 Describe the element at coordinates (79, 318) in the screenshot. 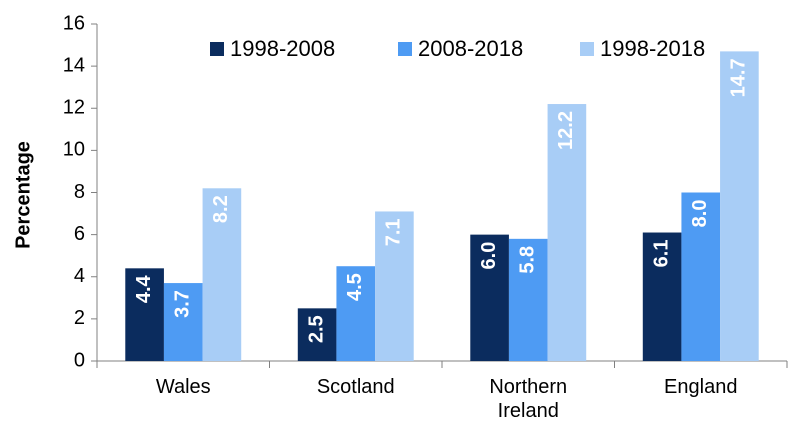

I see `y-tick-label: 2` at that location.